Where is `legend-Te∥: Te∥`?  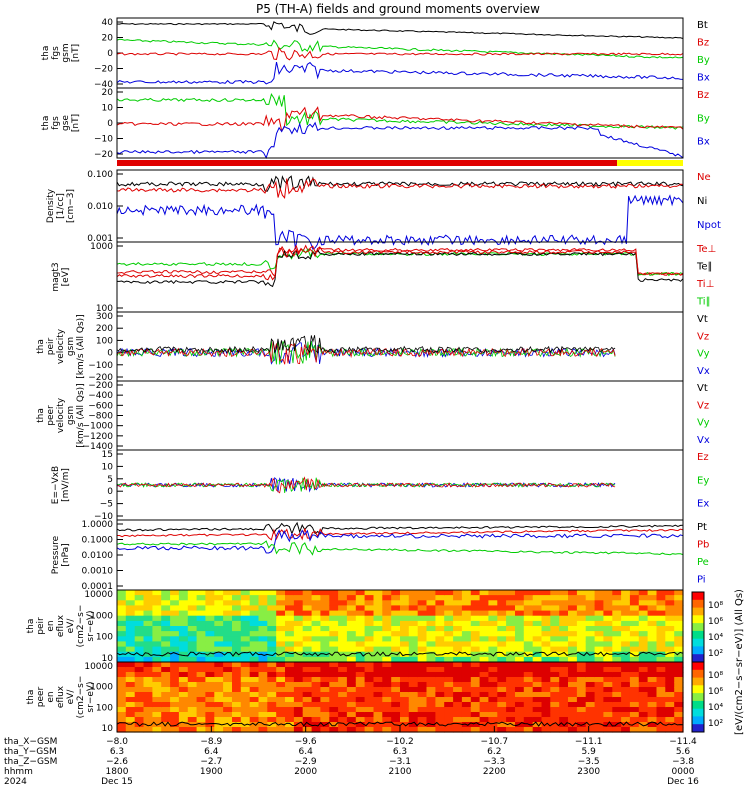 legend-Te∥: Te∥ is located at coordinates (704, 267).